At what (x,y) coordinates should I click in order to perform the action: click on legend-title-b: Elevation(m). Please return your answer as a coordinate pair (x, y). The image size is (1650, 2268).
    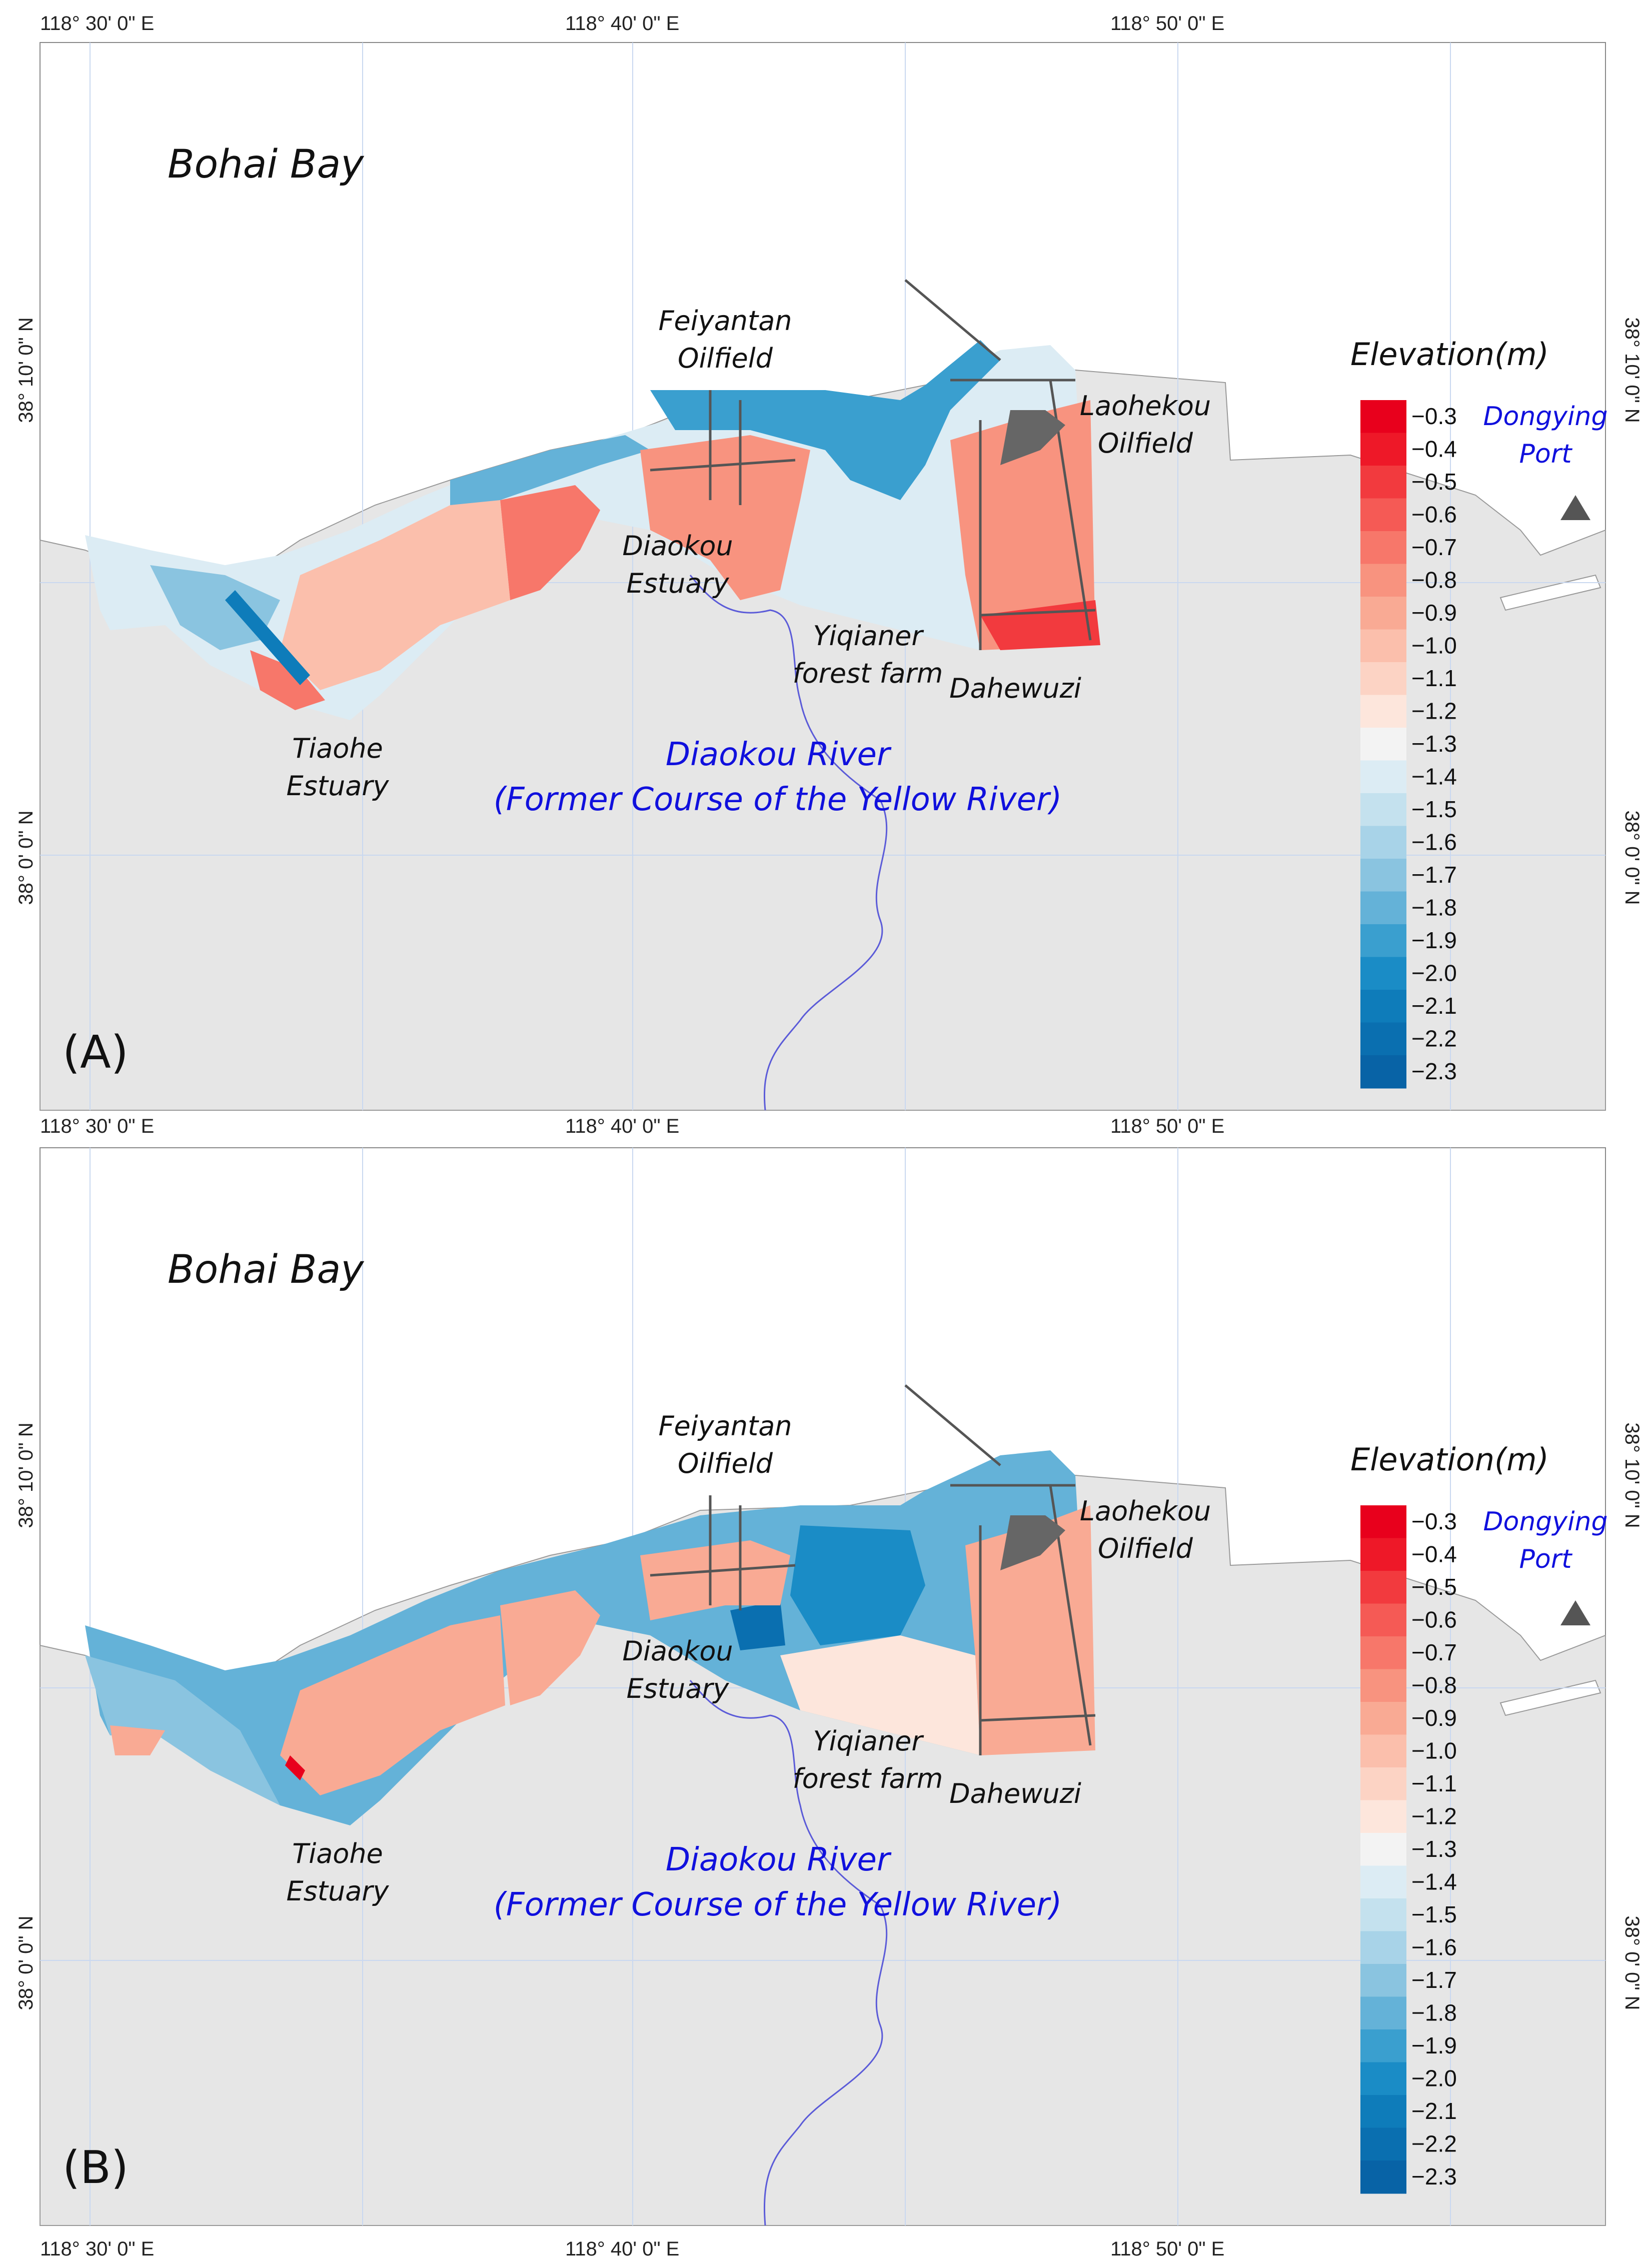
    Looking at the image, I should click on (1449, 1459).